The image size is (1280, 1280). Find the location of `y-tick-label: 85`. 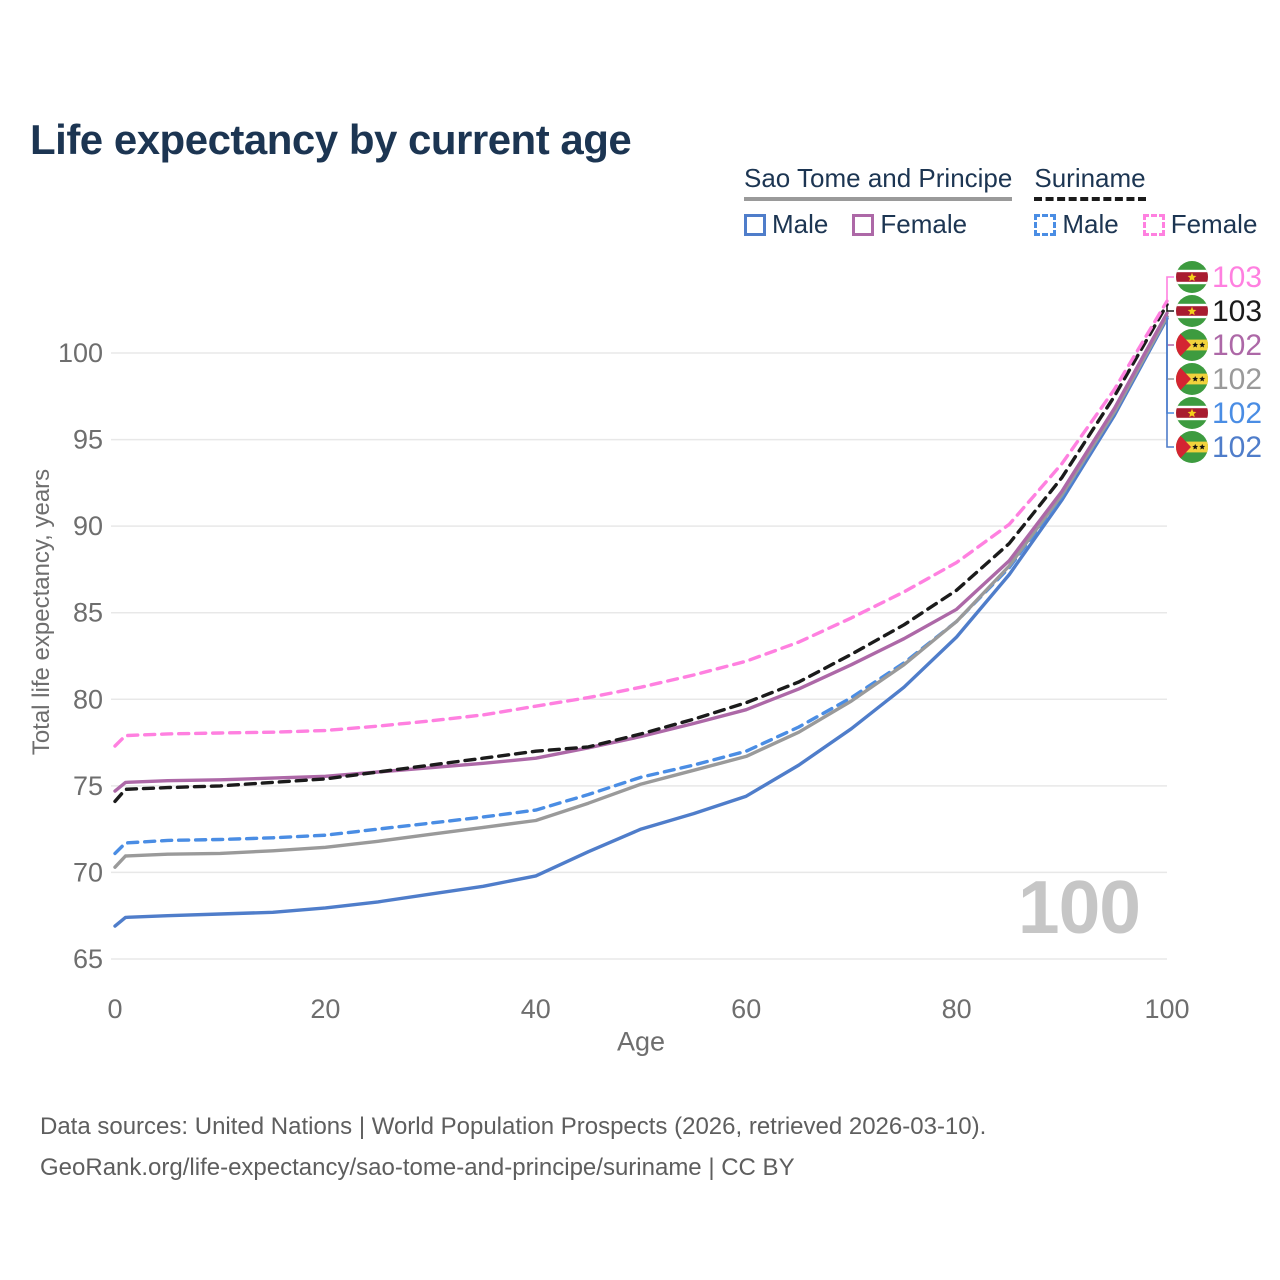

y-tick-label: 85 is located at coordinates (88, 613).